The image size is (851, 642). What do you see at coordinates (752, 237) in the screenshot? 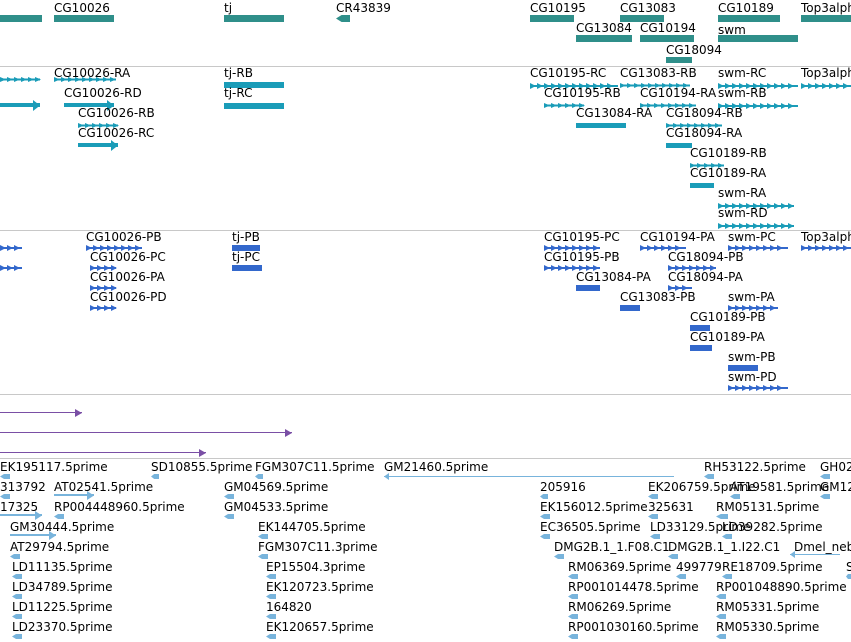
I see `feature-label: swm-PC` at bounding box center [752, 237].